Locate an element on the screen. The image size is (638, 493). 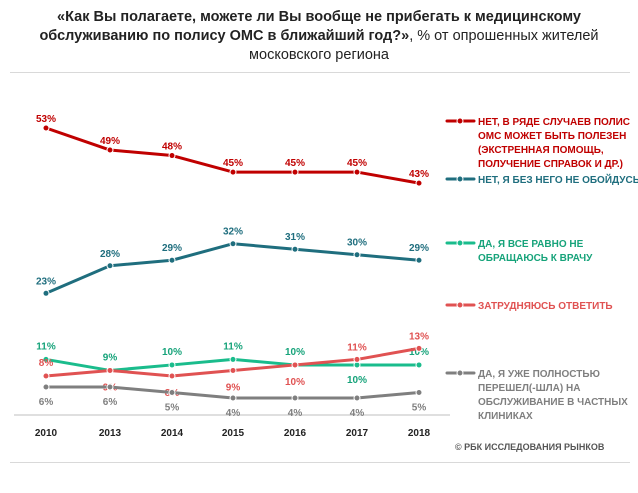
x-tick-label: 2017 is located at coordinates (357, 433).